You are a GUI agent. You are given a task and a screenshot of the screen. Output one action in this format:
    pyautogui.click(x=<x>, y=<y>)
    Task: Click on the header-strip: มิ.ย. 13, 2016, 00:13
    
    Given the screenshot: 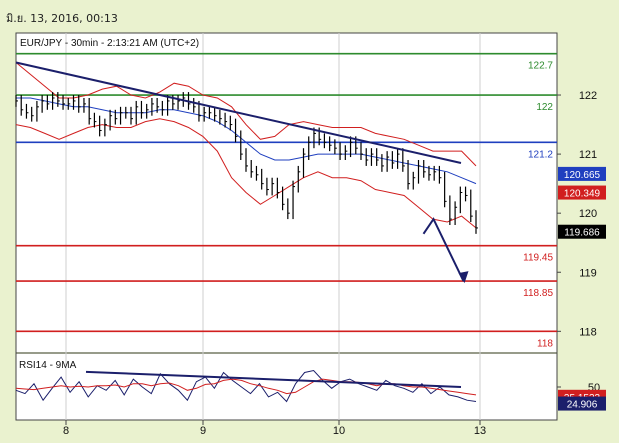 What is the action you would take?
    pyautogui.click(x=309, y=13)
    